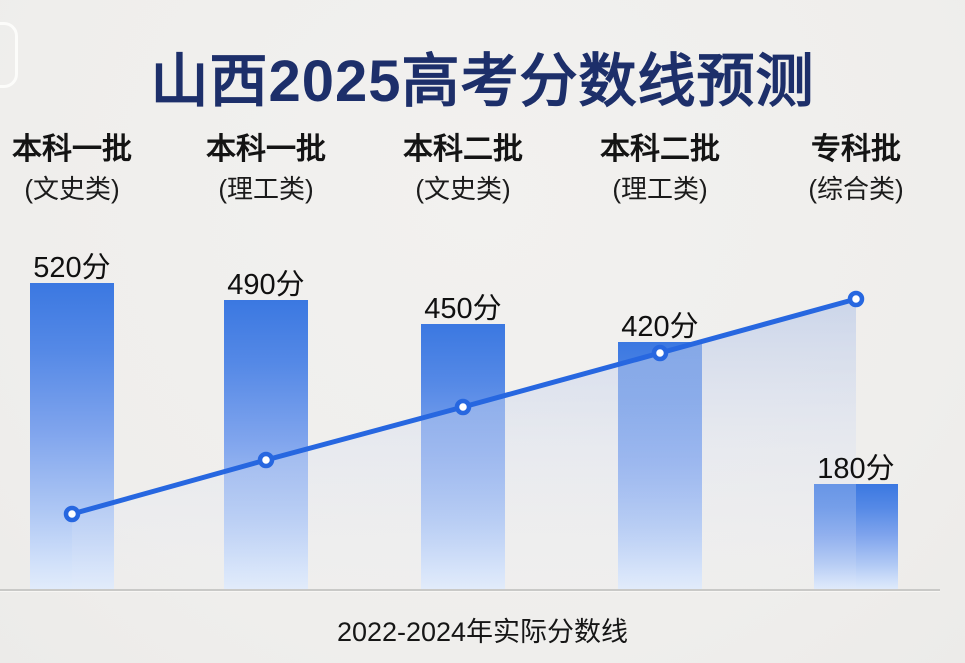  Describe the element at coordinates (482, 632) in the screenshot. I see `footer-caption: 2022-2024年实际分数线` at that location.